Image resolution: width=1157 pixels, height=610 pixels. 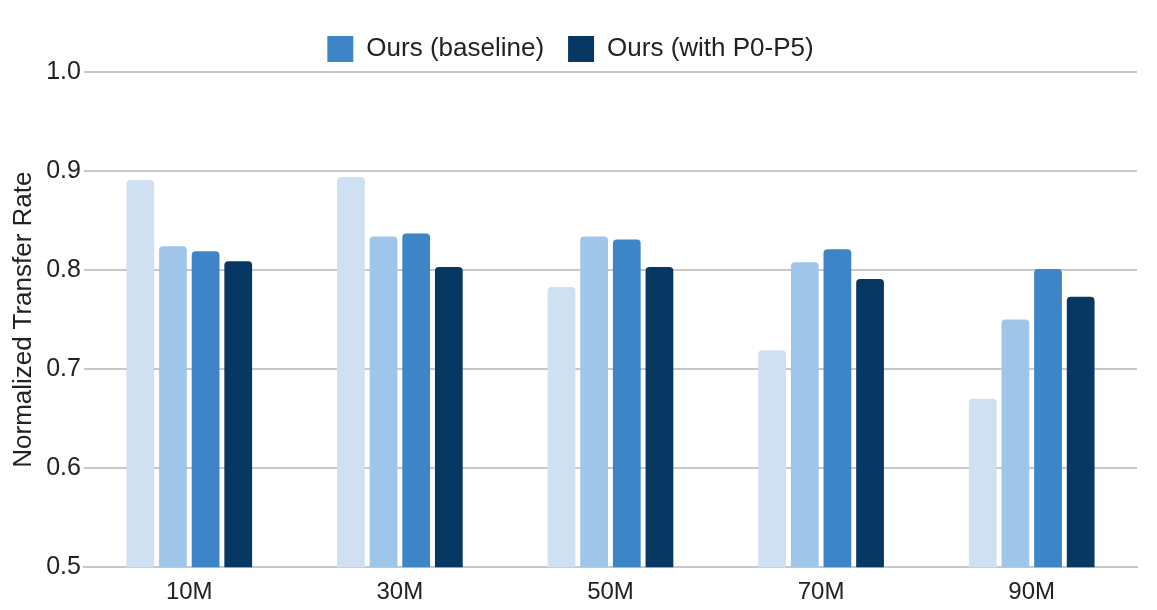 What do you see at coordinates (189, 591) in the screenshot?
I see `x-tick-label: 10M` at bounding box center [189, 591].